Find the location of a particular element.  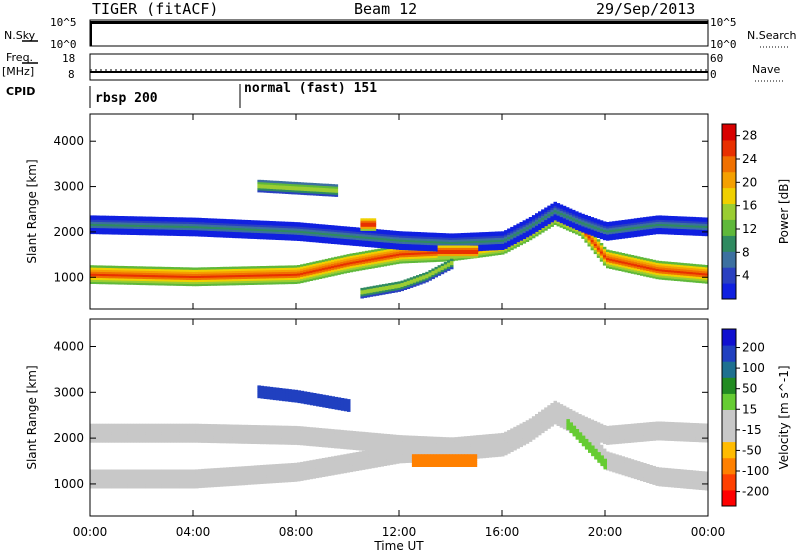

nsky-start-bar is located at coordinates (91, 33).